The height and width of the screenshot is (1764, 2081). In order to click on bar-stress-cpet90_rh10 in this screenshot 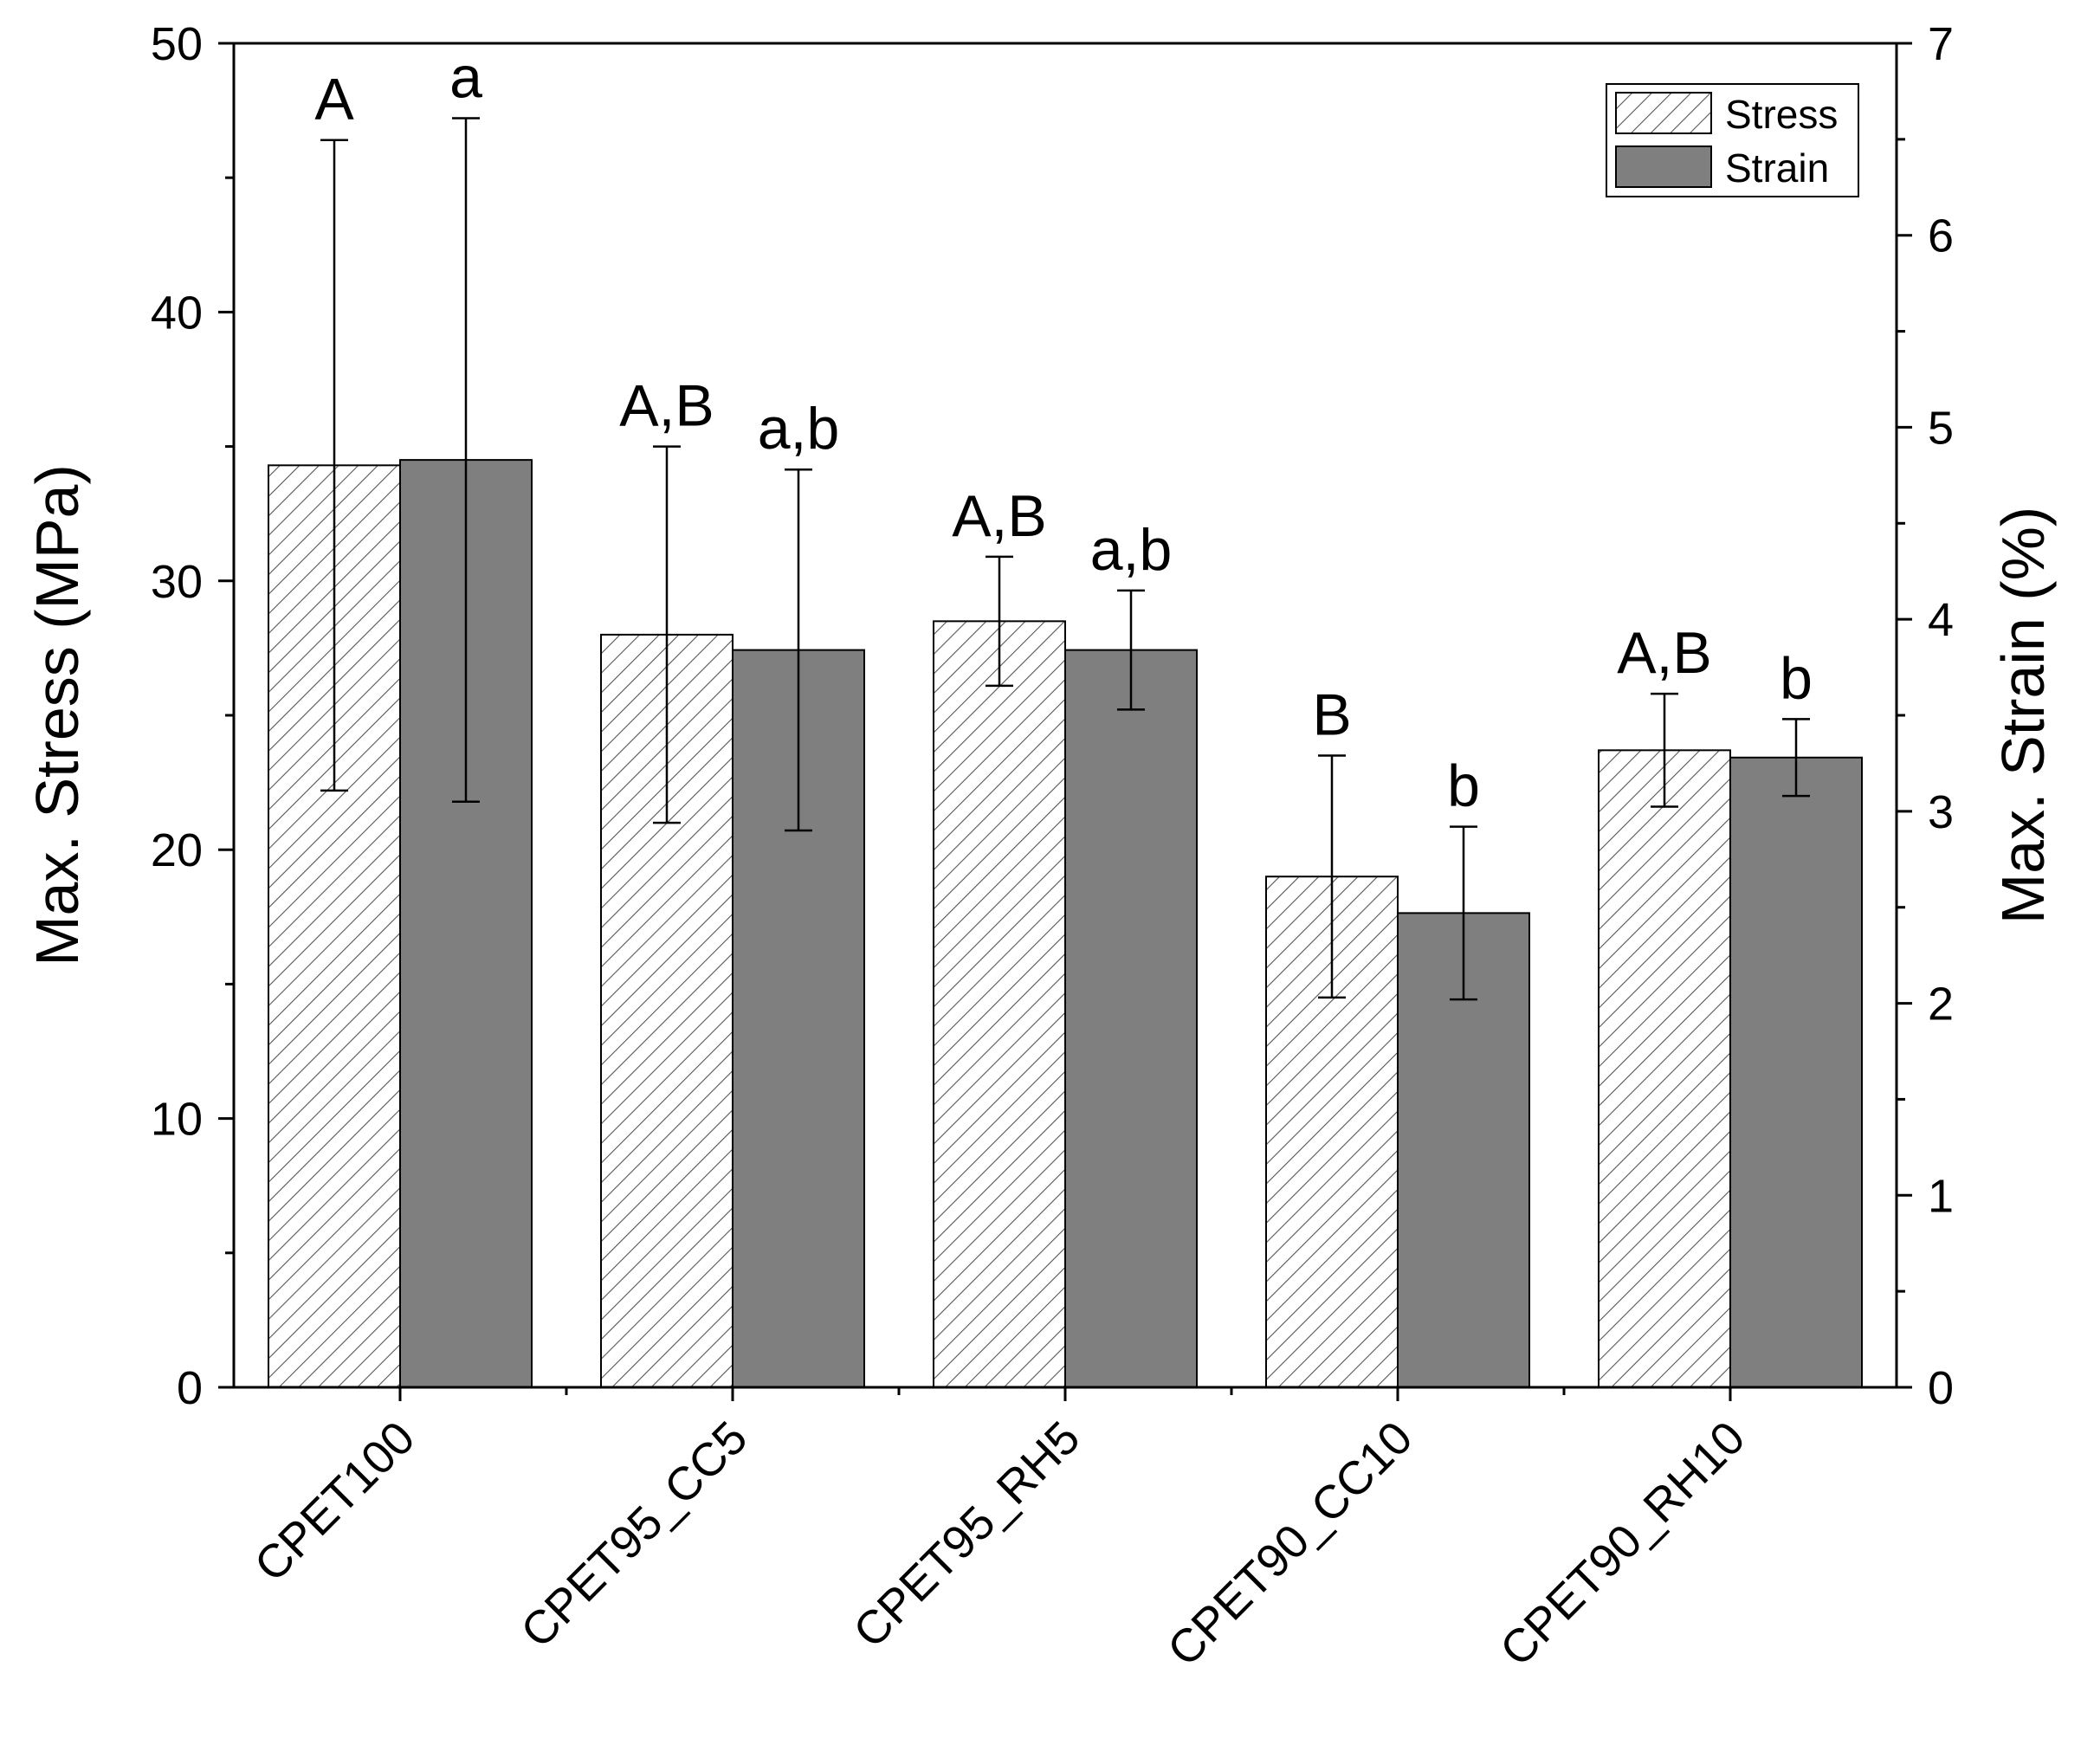, I will do `click(1664, 1068)`.